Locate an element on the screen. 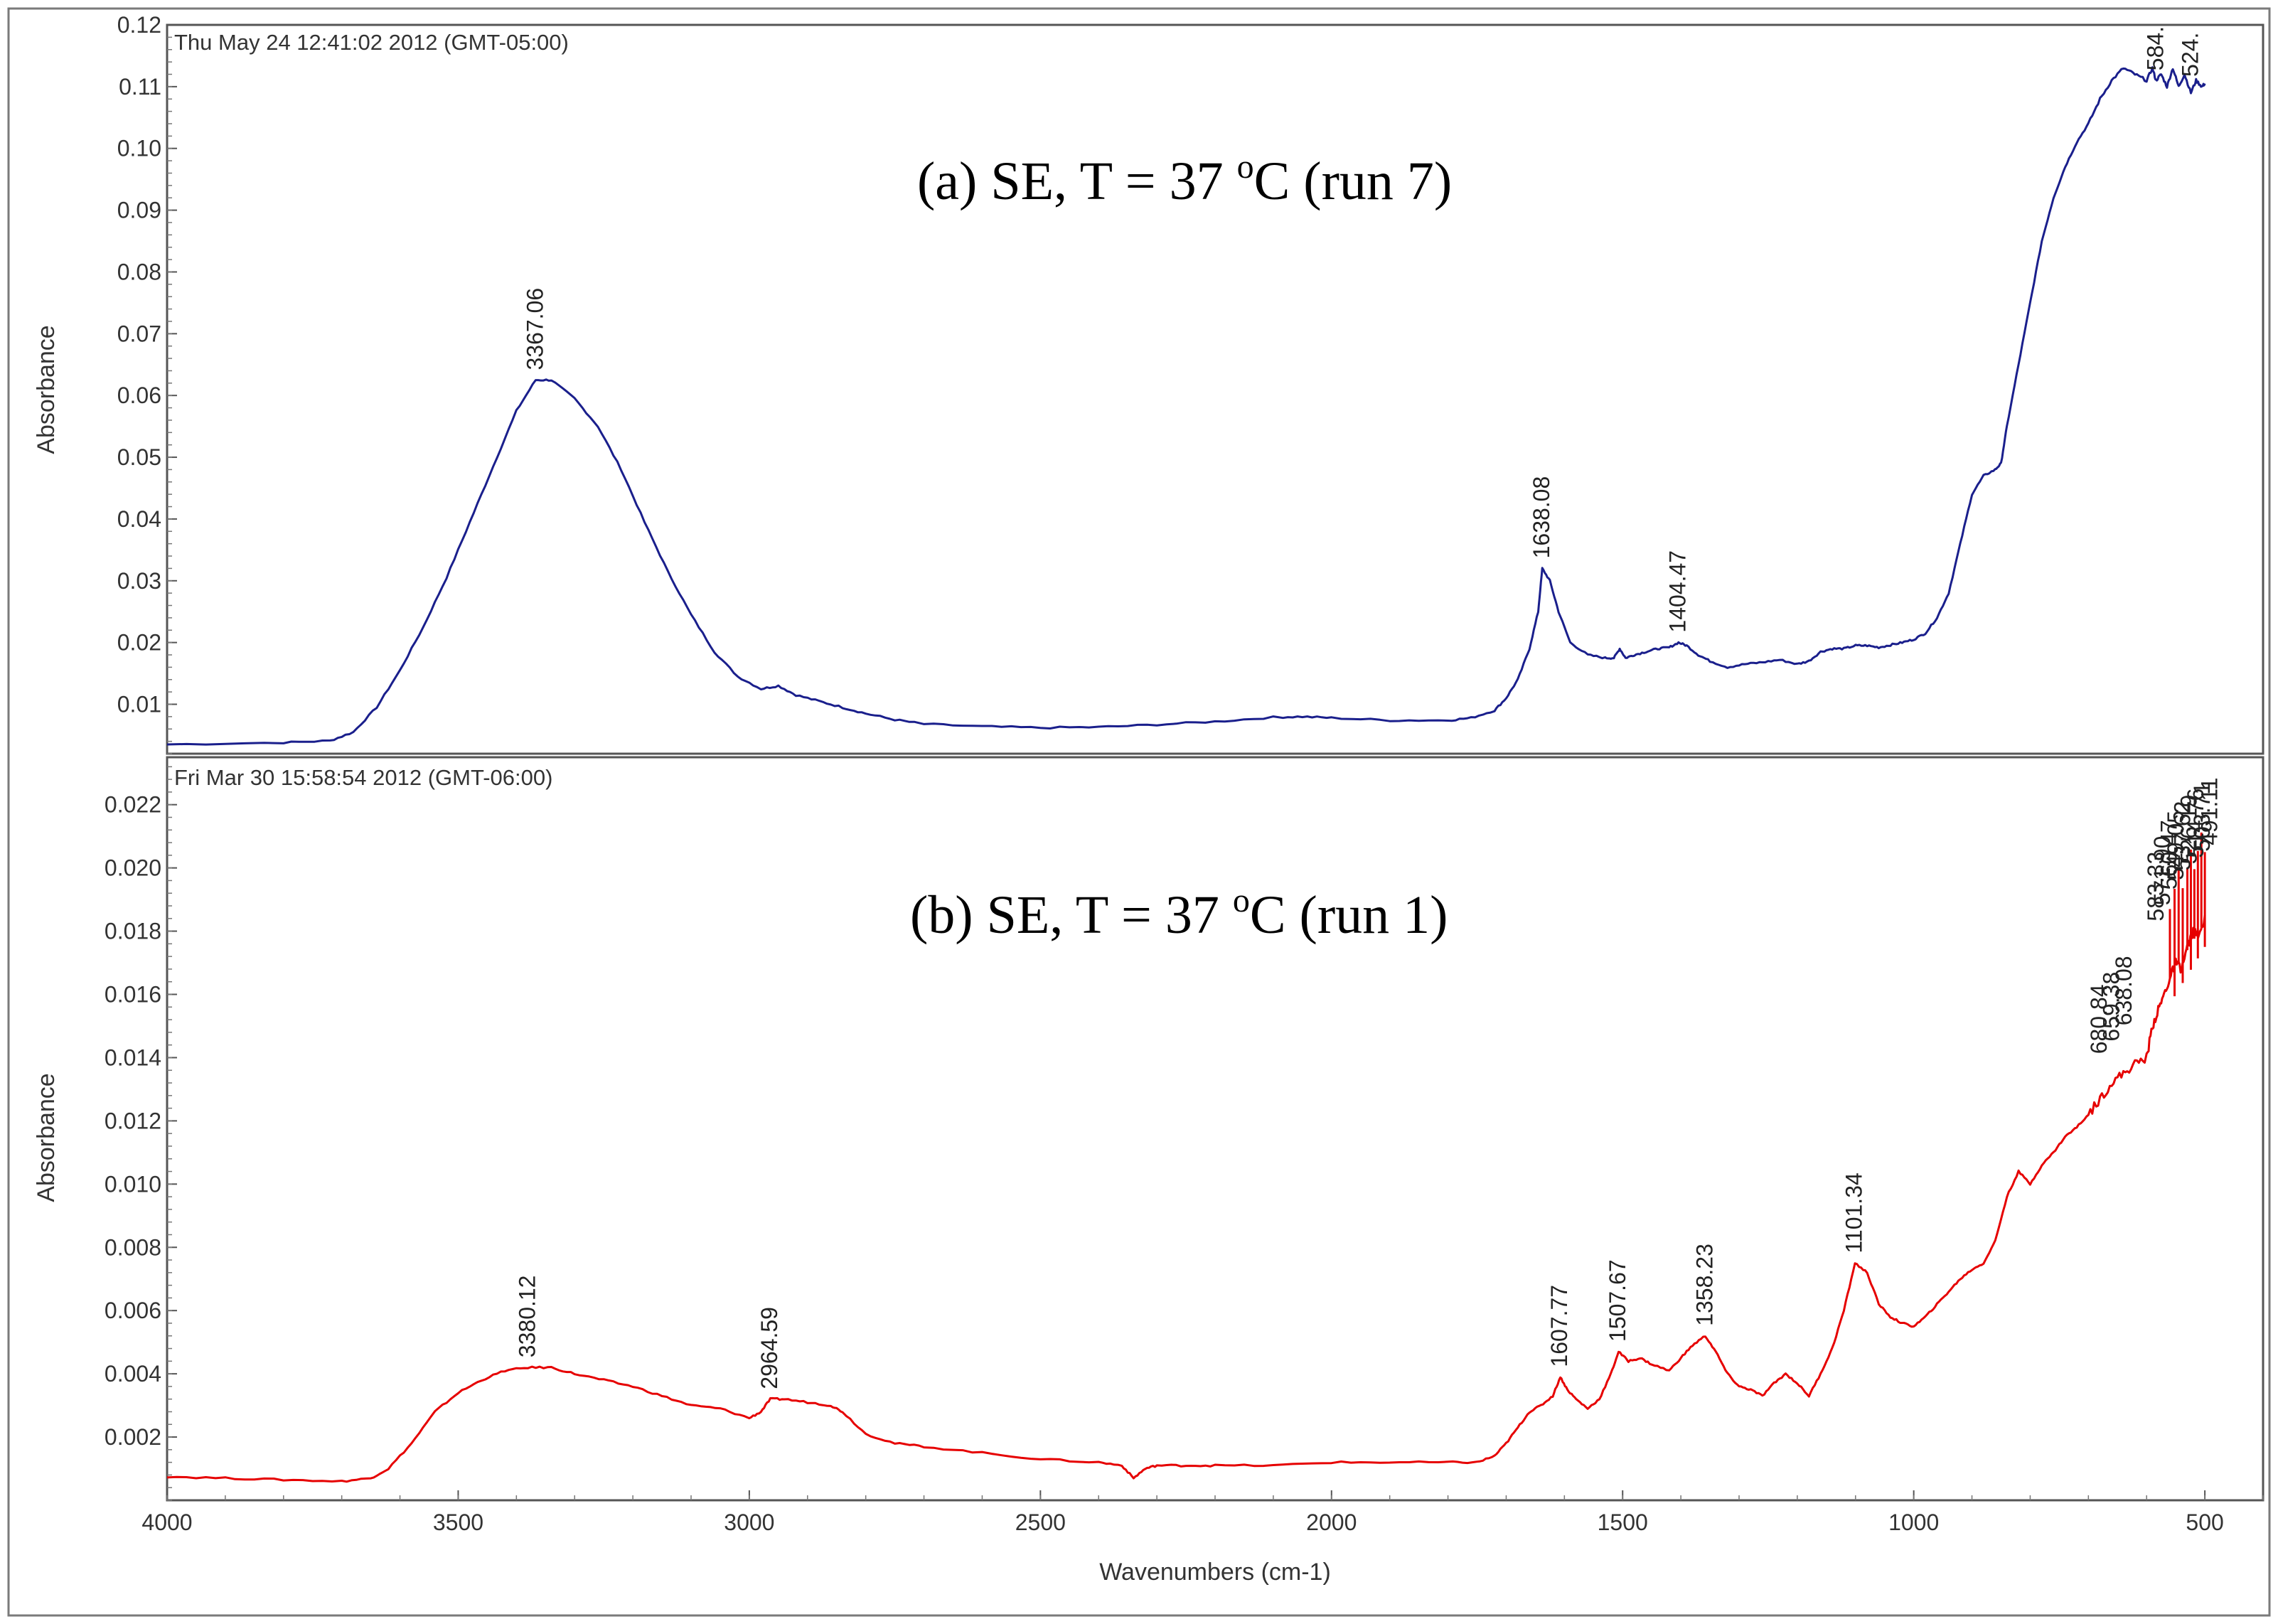 This screenshot has width=2278, height=1624. panel-a-y-tick-label: 0.02 is located at coordinates (139, 643).